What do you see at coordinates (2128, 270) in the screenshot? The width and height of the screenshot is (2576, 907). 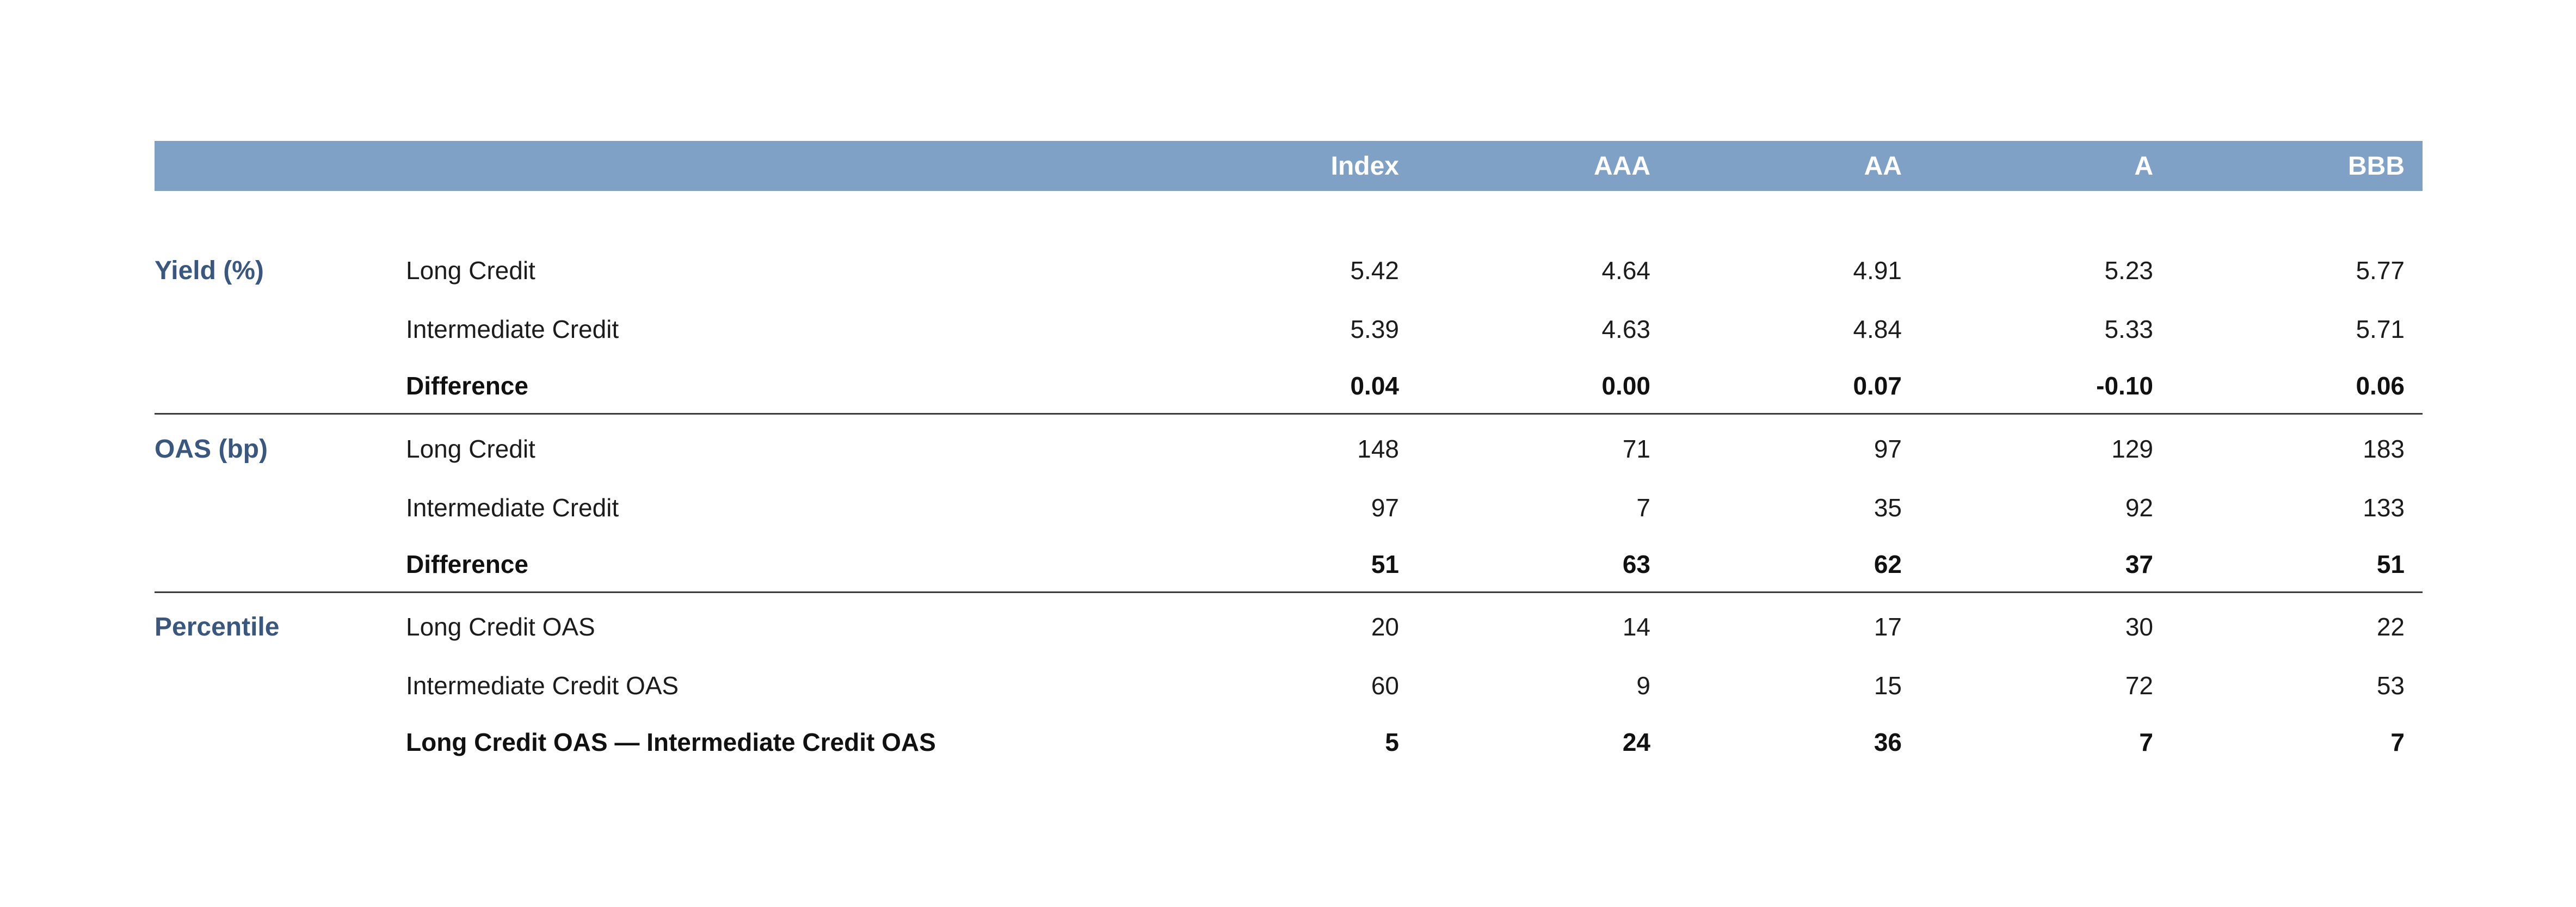 I see `value-cell: 5.23` at bounding box center [2128, 270].